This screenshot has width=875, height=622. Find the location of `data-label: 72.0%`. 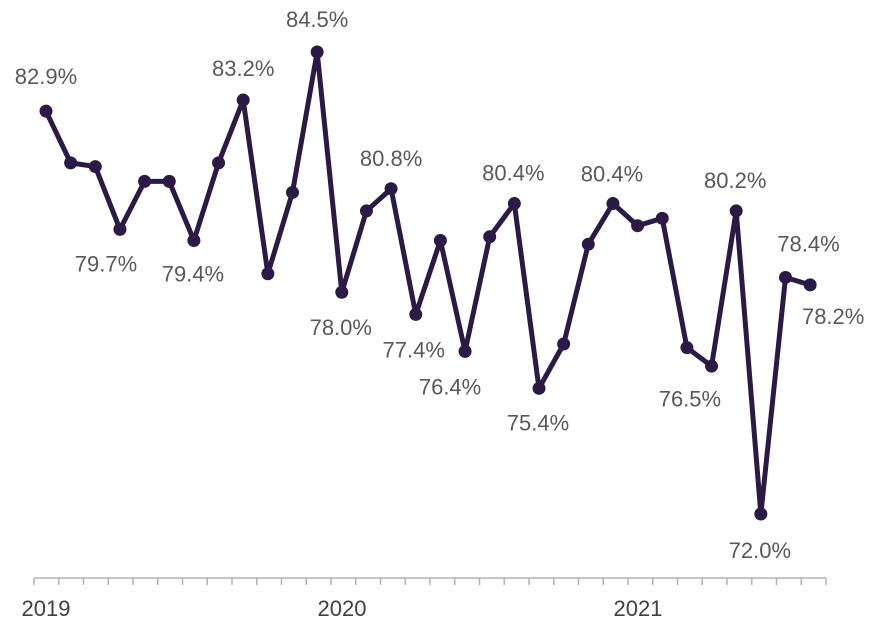

data-label: 72.0% is located at coordinates (760, 550).